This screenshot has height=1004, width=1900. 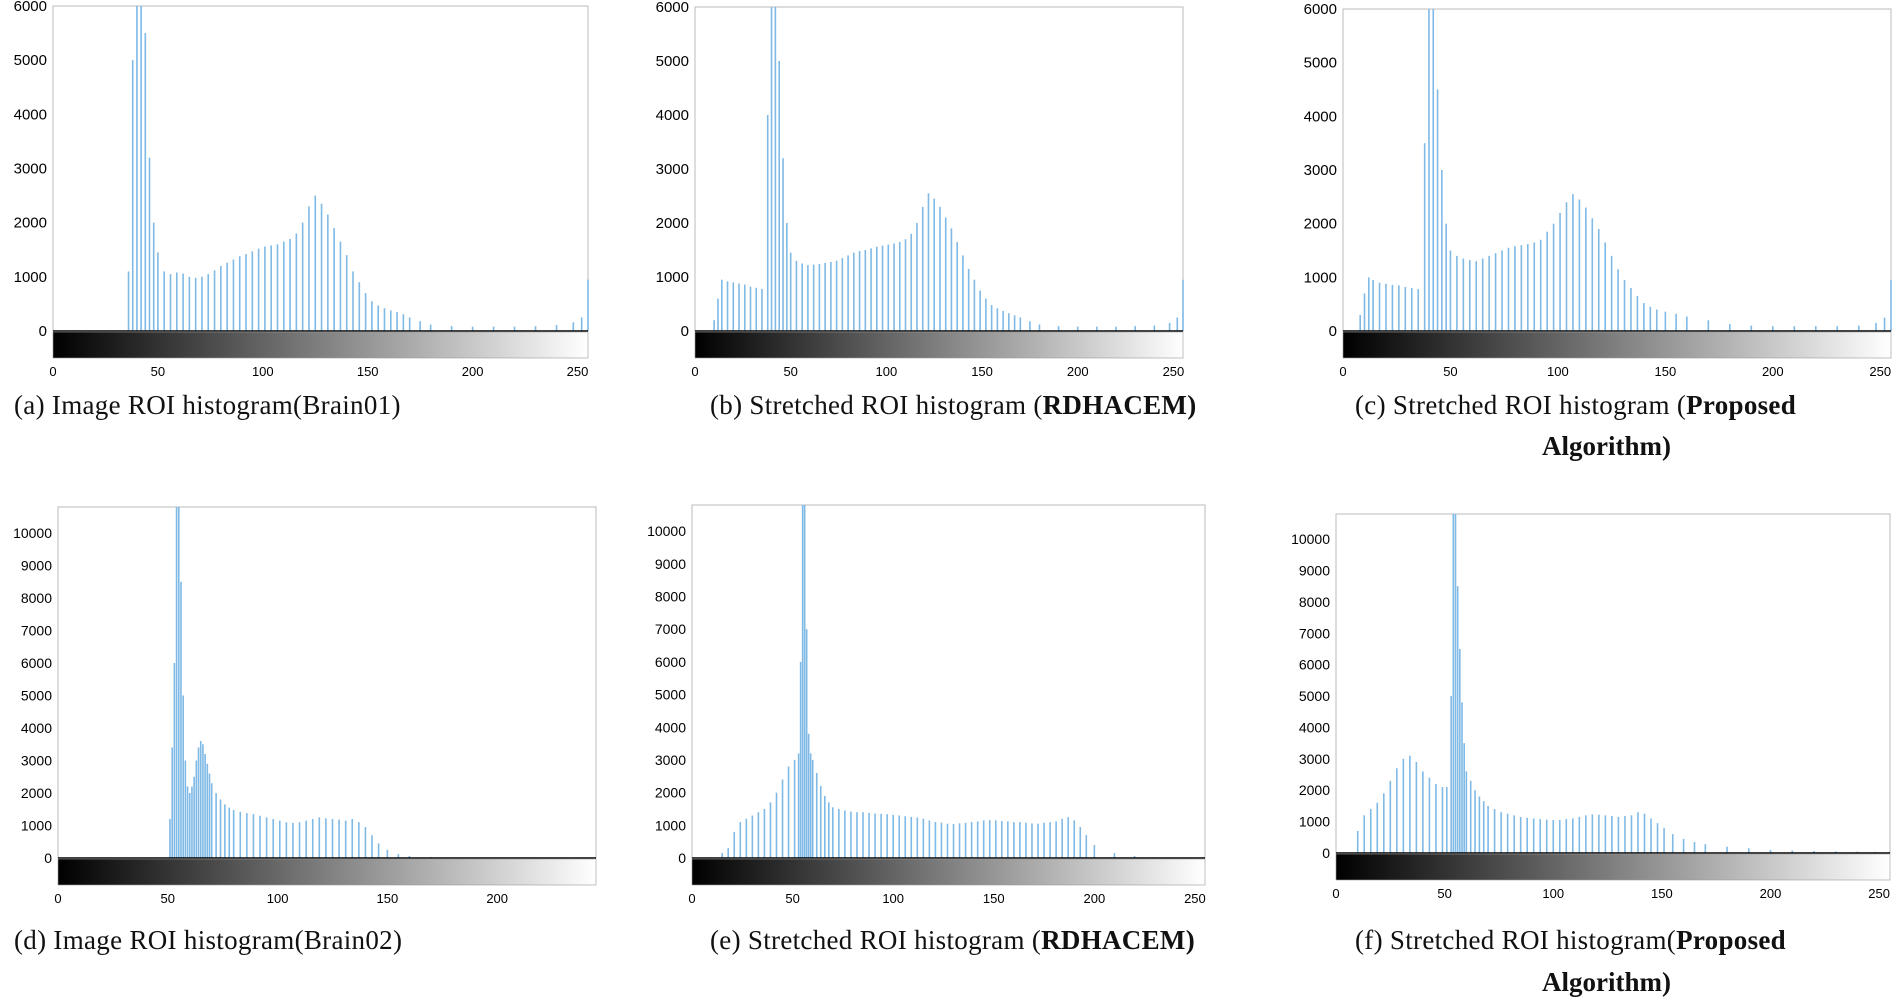 I want to click on caption-text: (b) Stretched ROI histogram (, so click(x=876, y=405).